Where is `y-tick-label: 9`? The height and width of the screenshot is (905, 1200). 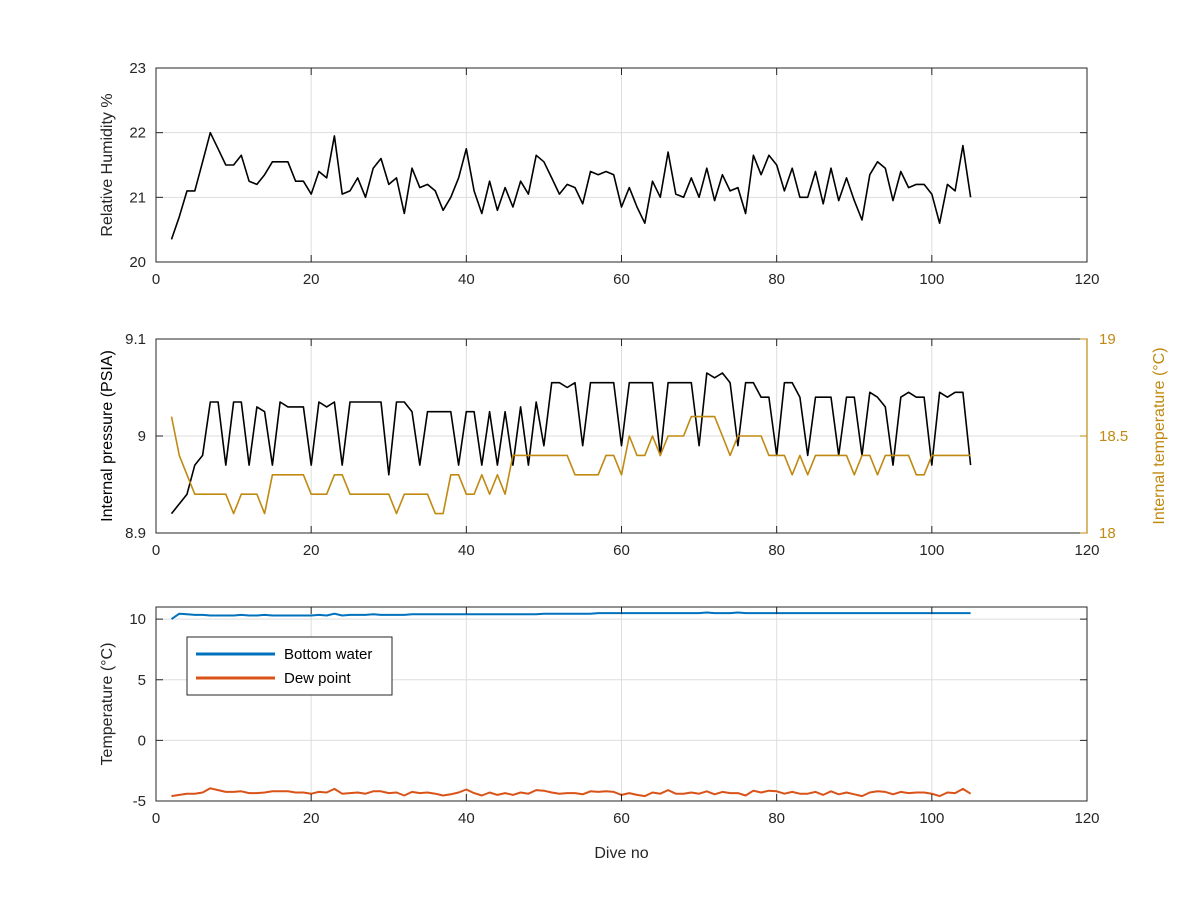 y-tick-label: 9 is located at coordinates (142, 436).